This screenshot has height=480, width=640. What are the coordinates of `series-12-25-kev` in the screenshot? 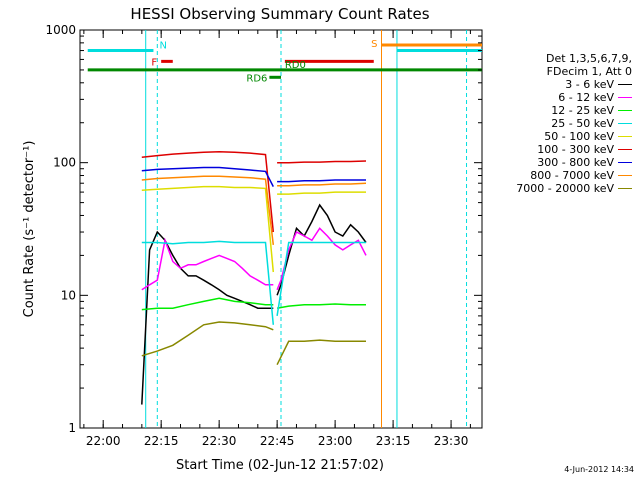 It's located at (253, 304).